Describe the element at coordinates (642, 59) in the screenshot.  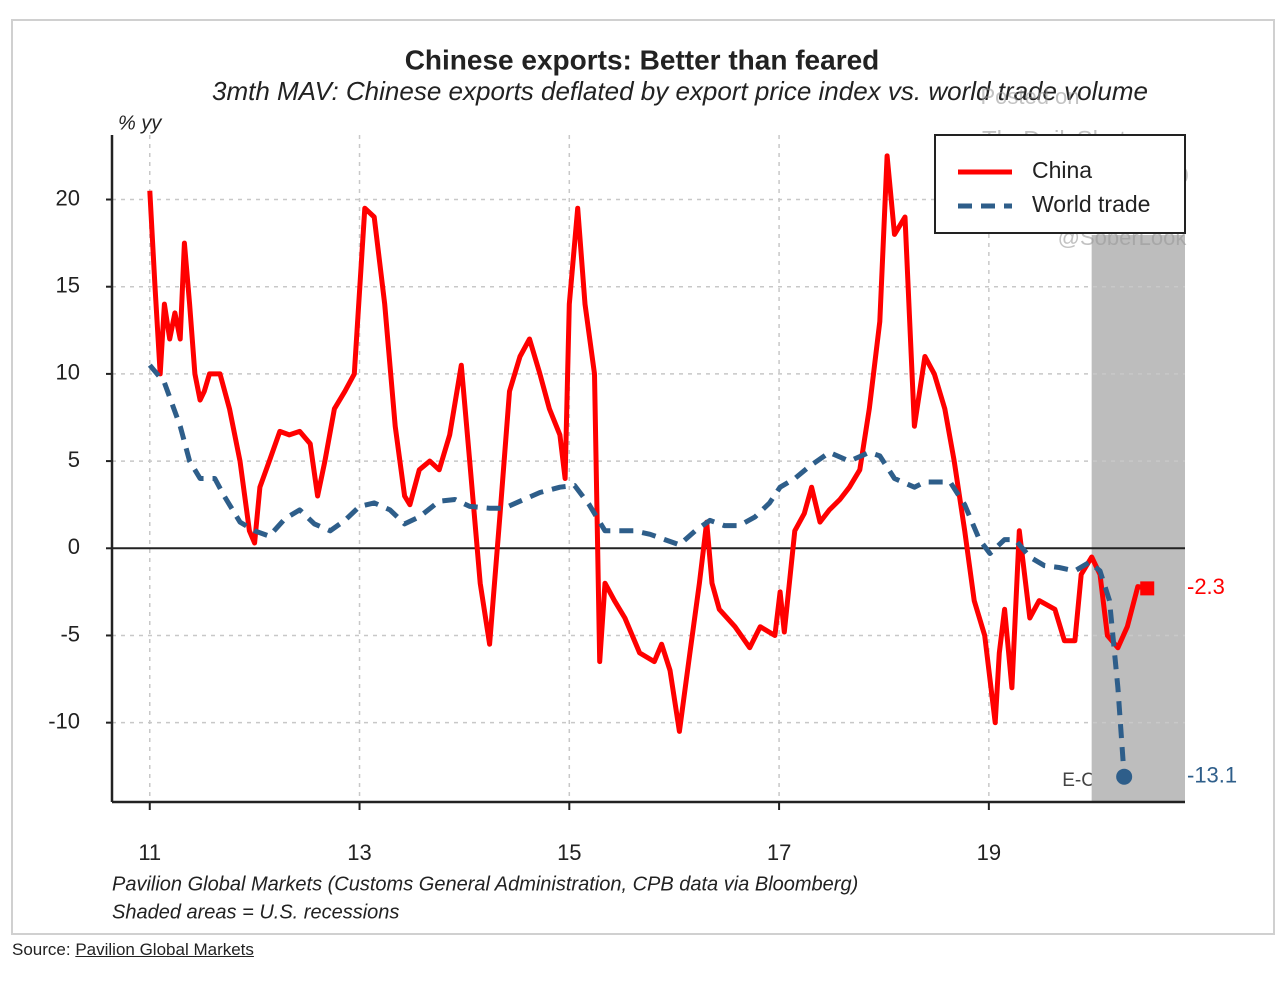
I see `chart-title: Chinese exports: Better than feared` at that location.